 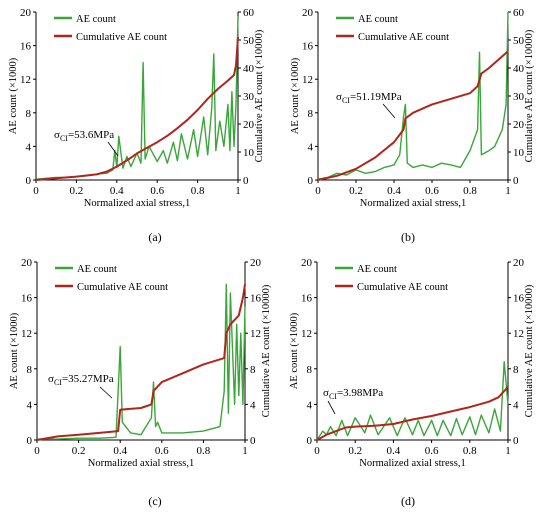 I want to click on panel-caption: (b), so click(x=408, y=237).